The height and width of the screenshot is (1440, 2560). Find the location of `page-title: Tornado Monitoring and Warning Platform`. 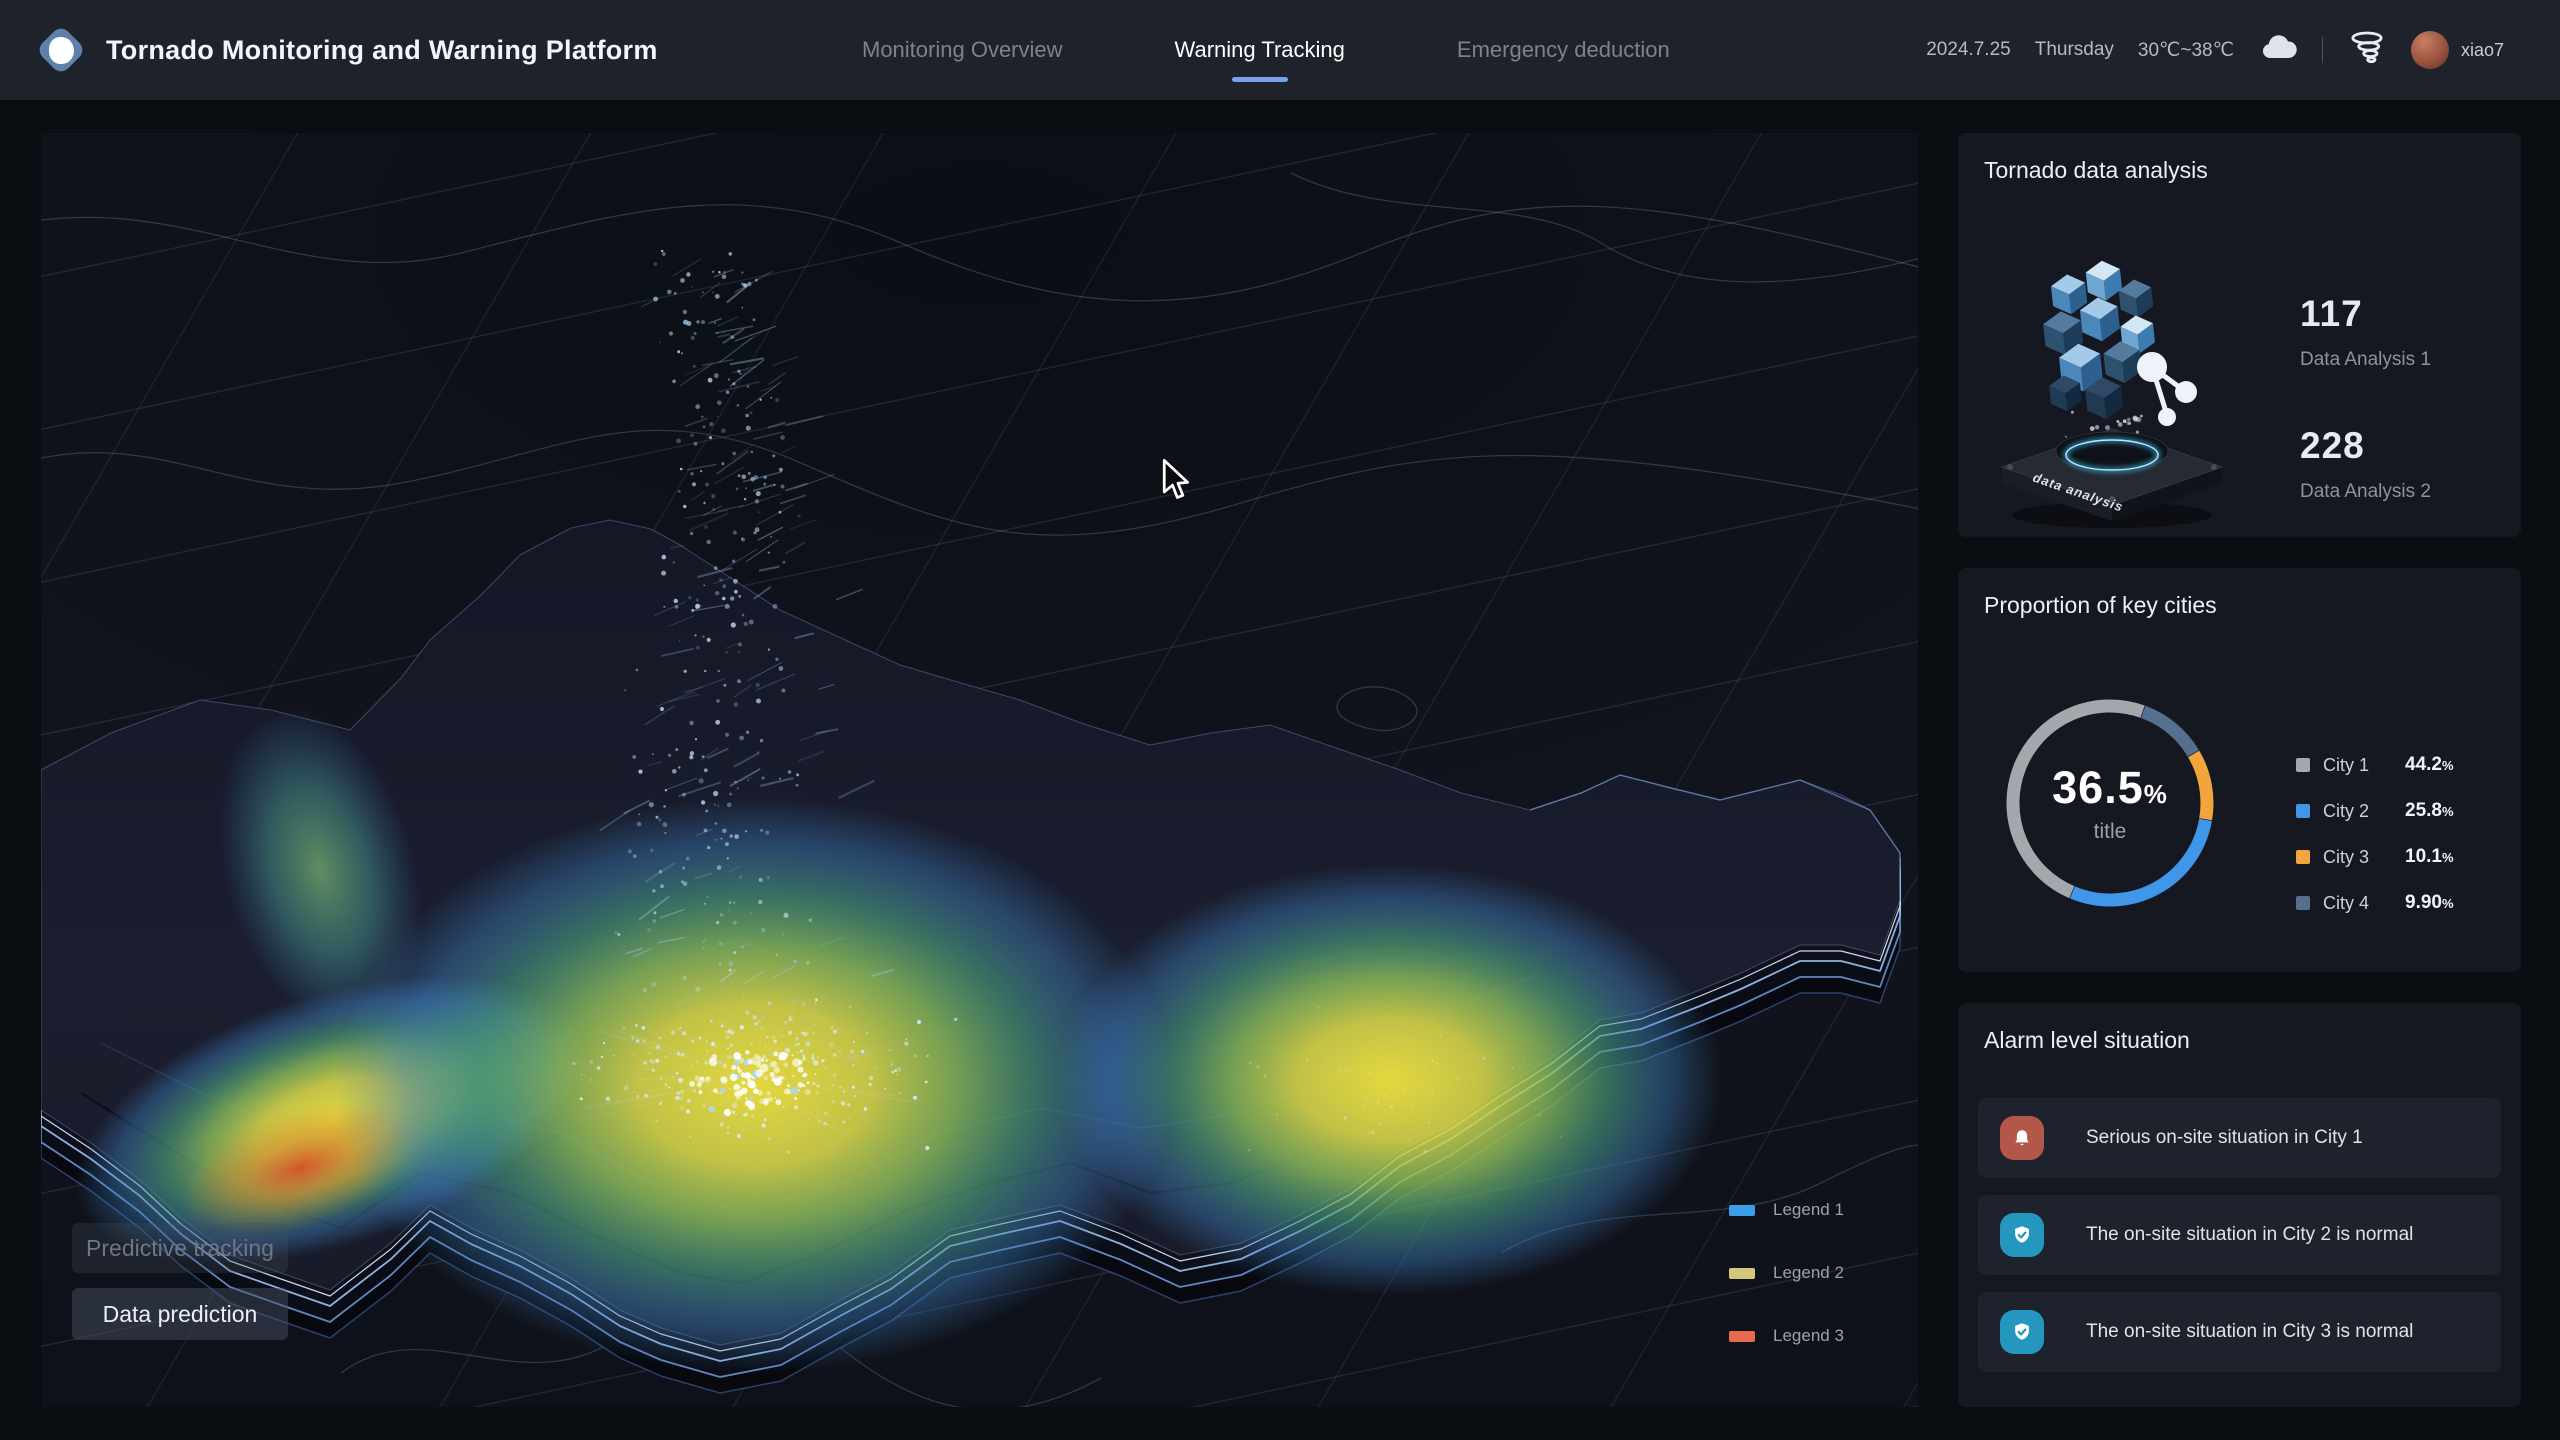

page-title: Tornado Monitoring and Warning Platform is located at coordinates (382, 49).